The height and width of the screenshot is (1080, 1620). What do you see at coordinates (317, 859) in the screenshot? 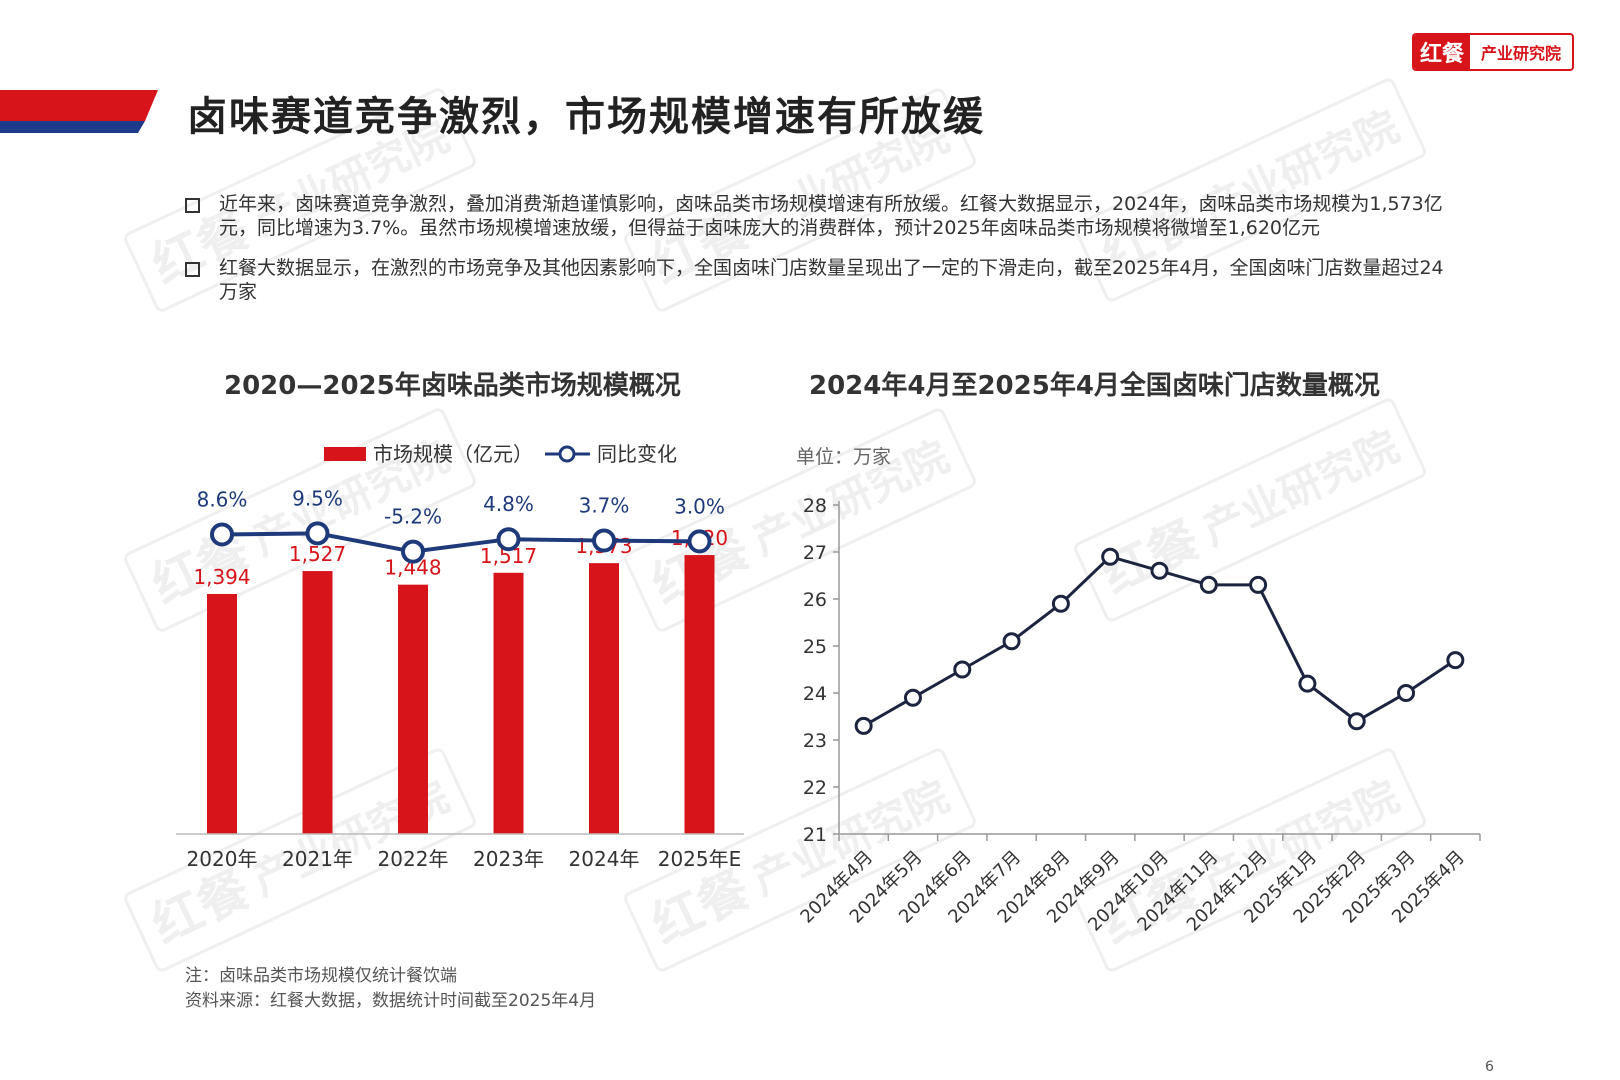
I see `x-tick-label: 2021年` at bounding box center [317, 859].